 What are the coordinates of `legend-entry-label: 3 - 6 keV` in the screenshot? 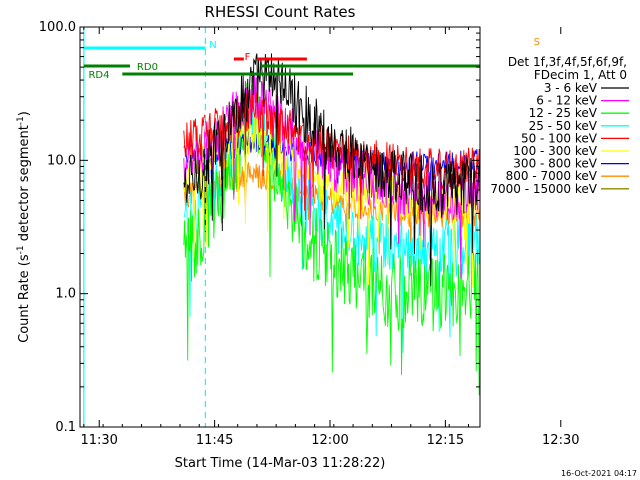 It's located at (571, 88).